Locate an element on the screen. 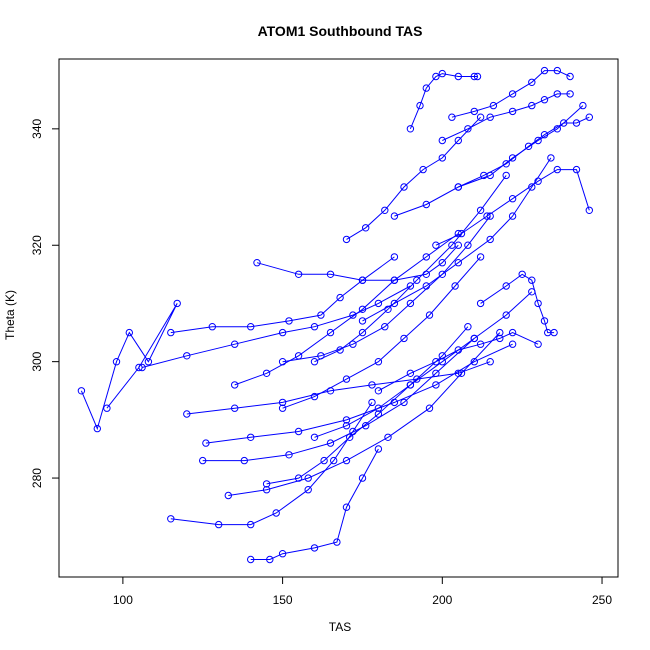 This screenshot has width=650, height=650. y-tick-label: 340 is located at coordinates (37, 129).